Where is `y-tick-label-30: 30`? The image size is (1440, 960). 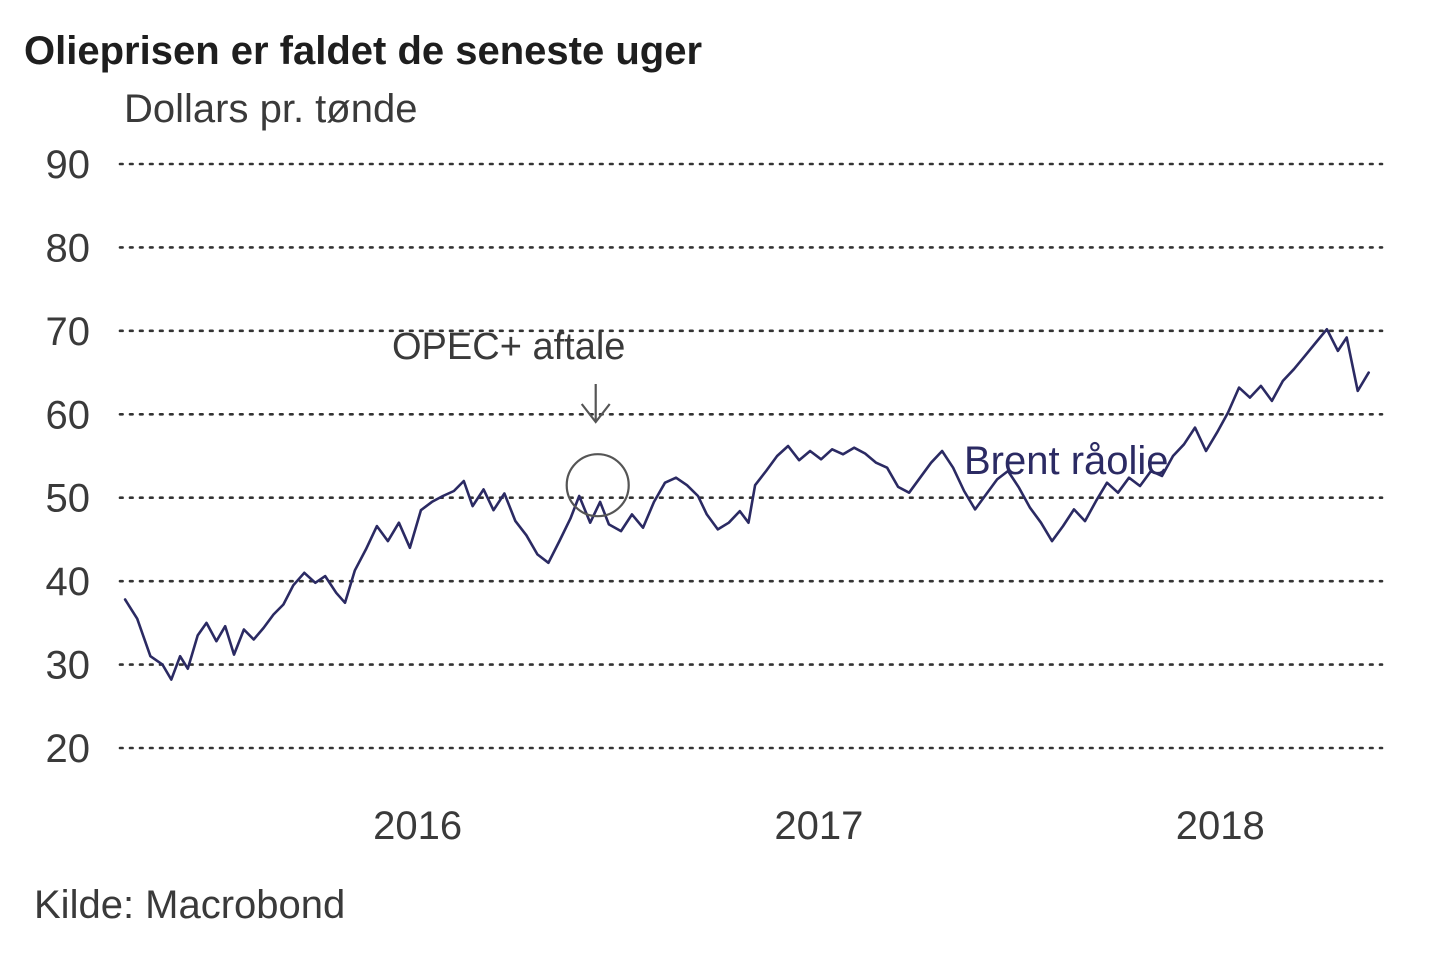 y-tick-label-30: 30 is located at coordinates (68, 666).